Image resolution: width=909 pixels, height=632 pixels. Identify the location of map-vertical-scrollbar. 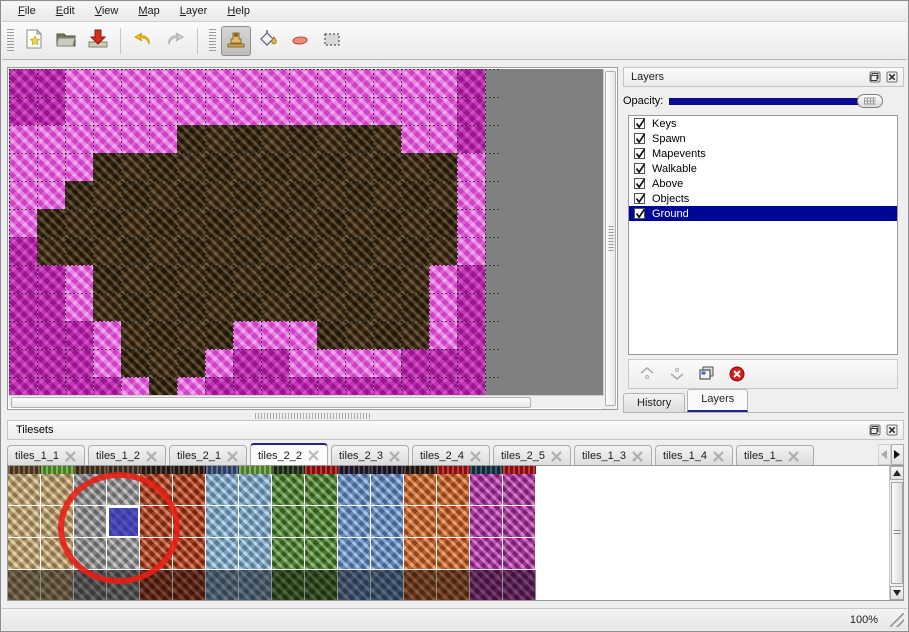
(609, 239).